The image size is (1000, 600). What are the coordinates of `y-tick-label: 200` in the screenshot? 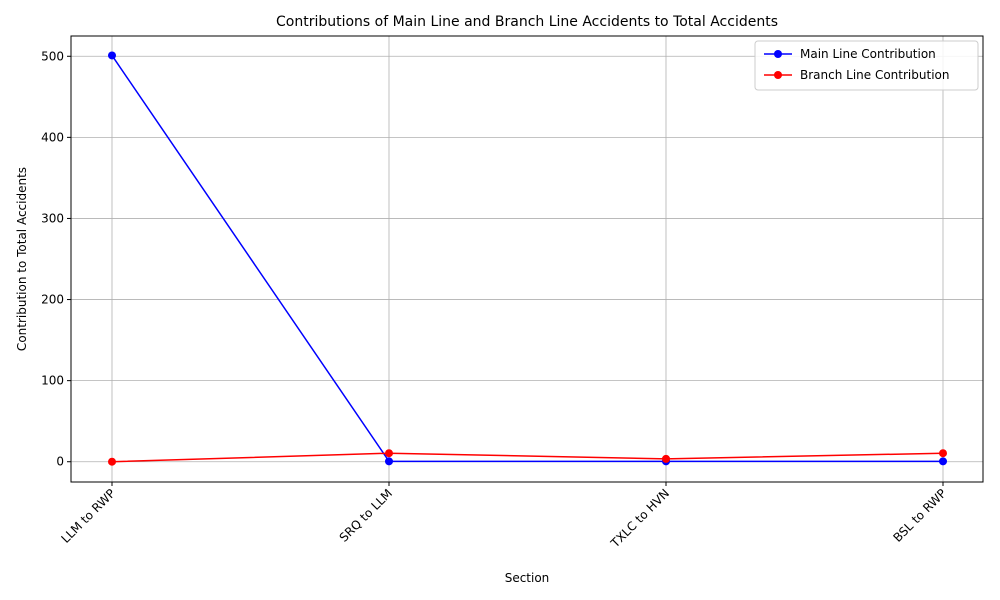 It's located at (52, 300).